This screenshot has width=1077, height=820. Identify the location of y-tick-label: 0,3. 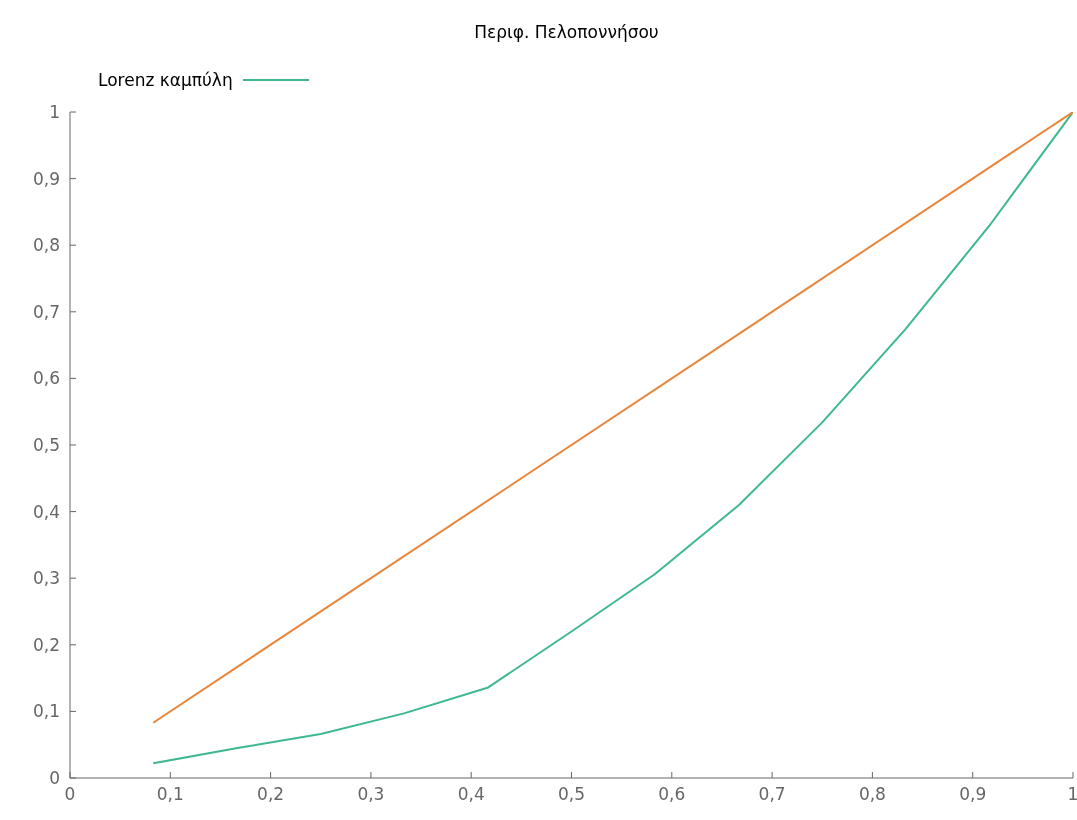
(46, 578).